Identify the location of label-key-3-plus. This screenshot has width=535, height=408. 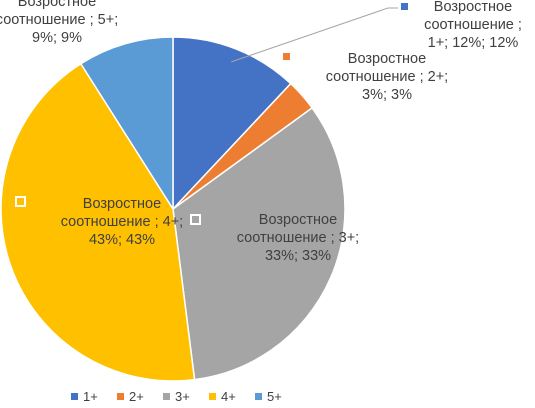
(195, 219).